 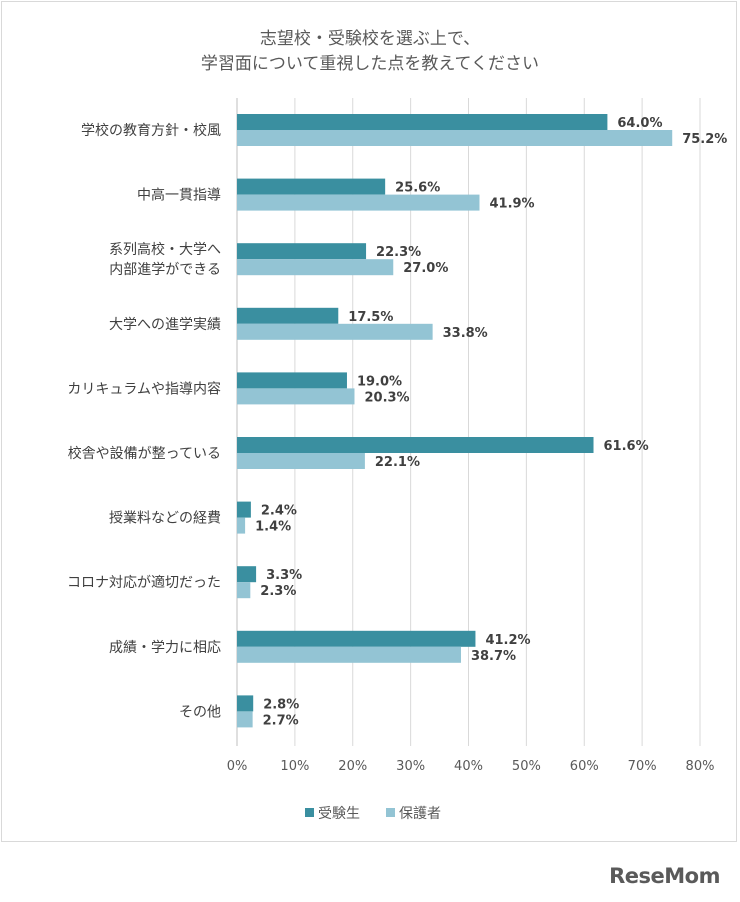 What do you see at coordinates (179, 195) in the screenshot?
I see `category-label: 中高一貫指導` at bounding box center [179, 195].